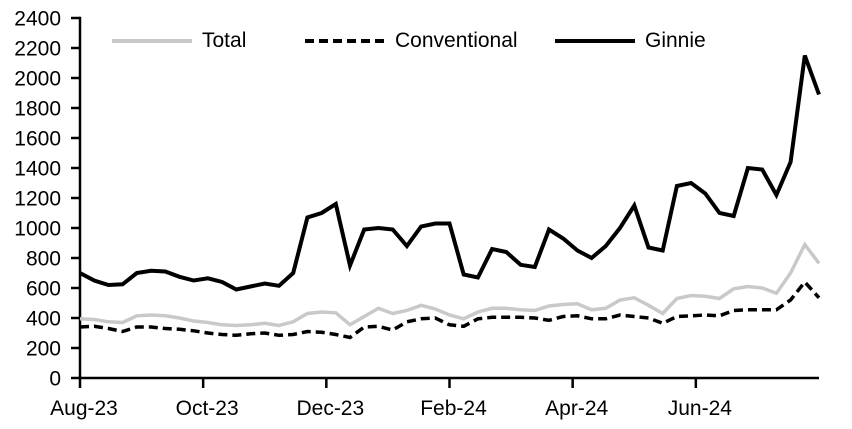 This screenshot has height=429, width=852. What do you see at coordinates (207, 408) in the screenshot?
I see `x-axis-tick-label: Oct-23` at bounding box center [207, 408].